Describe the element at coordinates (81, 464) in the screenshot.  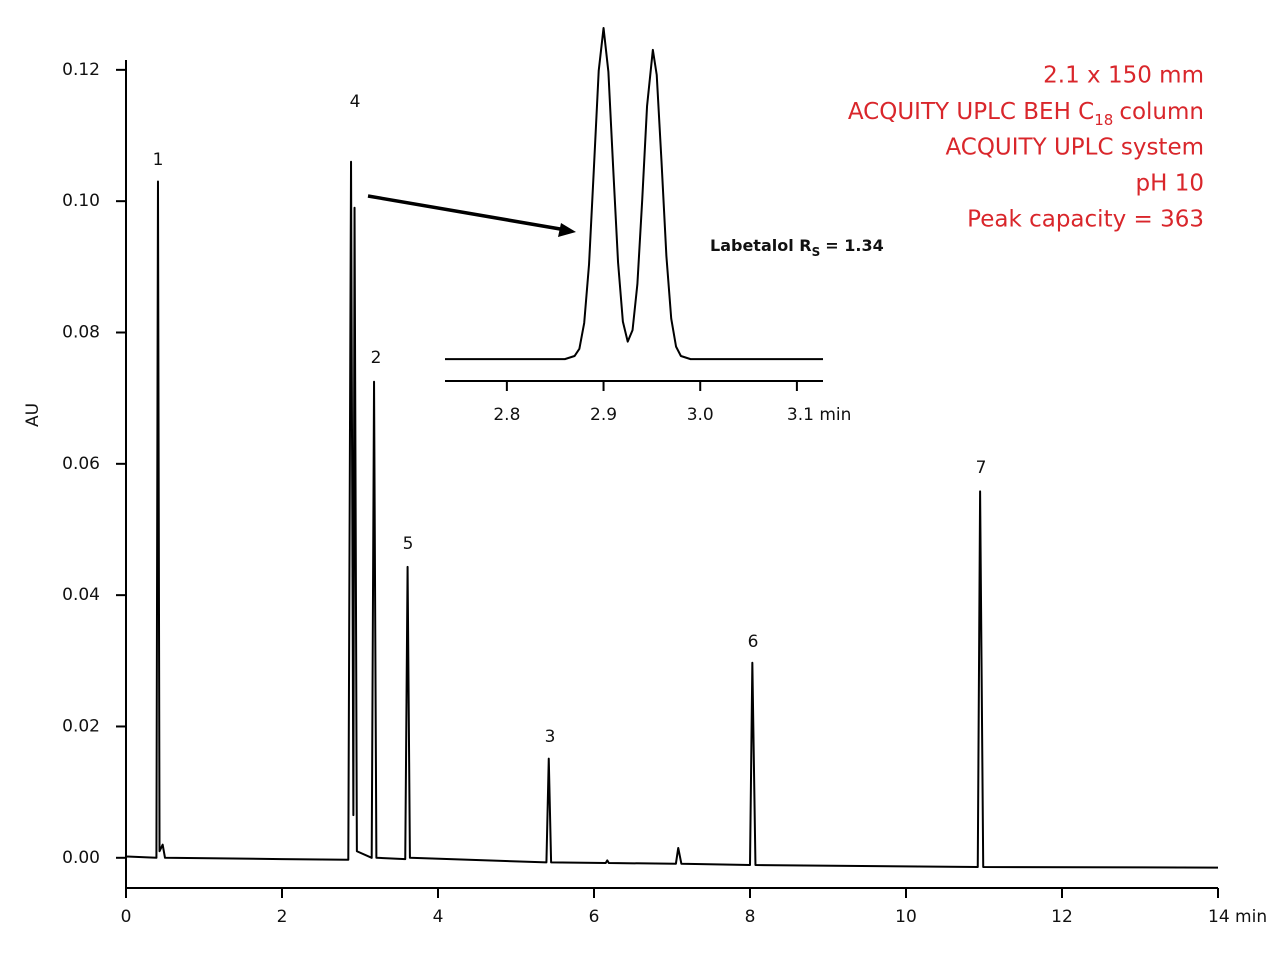
I see `y-tick-label: 0.06` at that location.